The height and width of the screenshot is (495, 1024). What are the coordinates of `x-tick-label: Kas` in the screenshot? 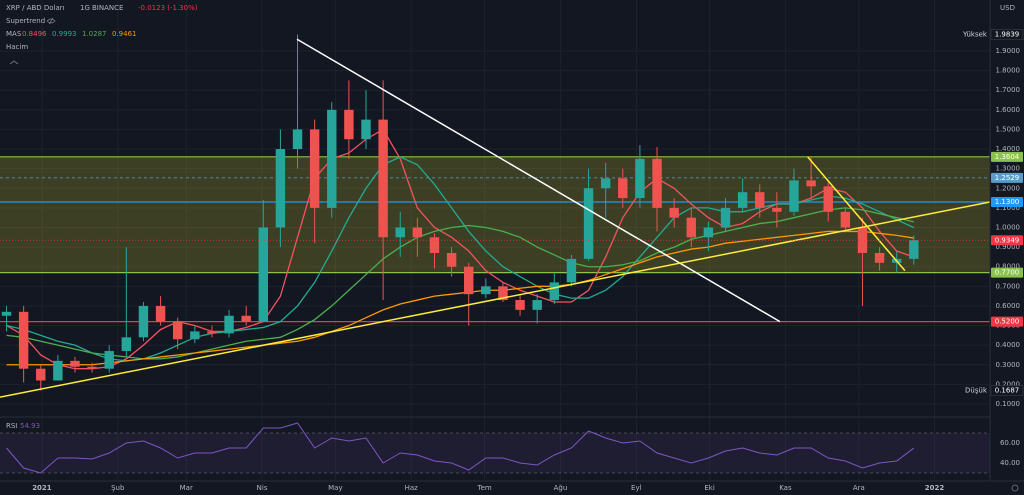 It's located at (785, 488).